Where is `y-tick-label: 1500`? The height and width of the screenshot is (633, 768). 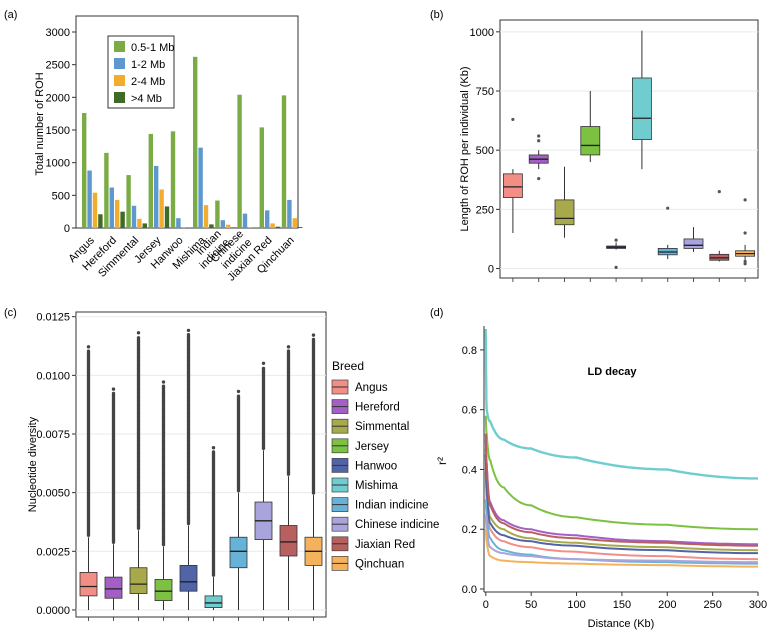 y-tick-label: 1500 is located at coordinates (58, 131).